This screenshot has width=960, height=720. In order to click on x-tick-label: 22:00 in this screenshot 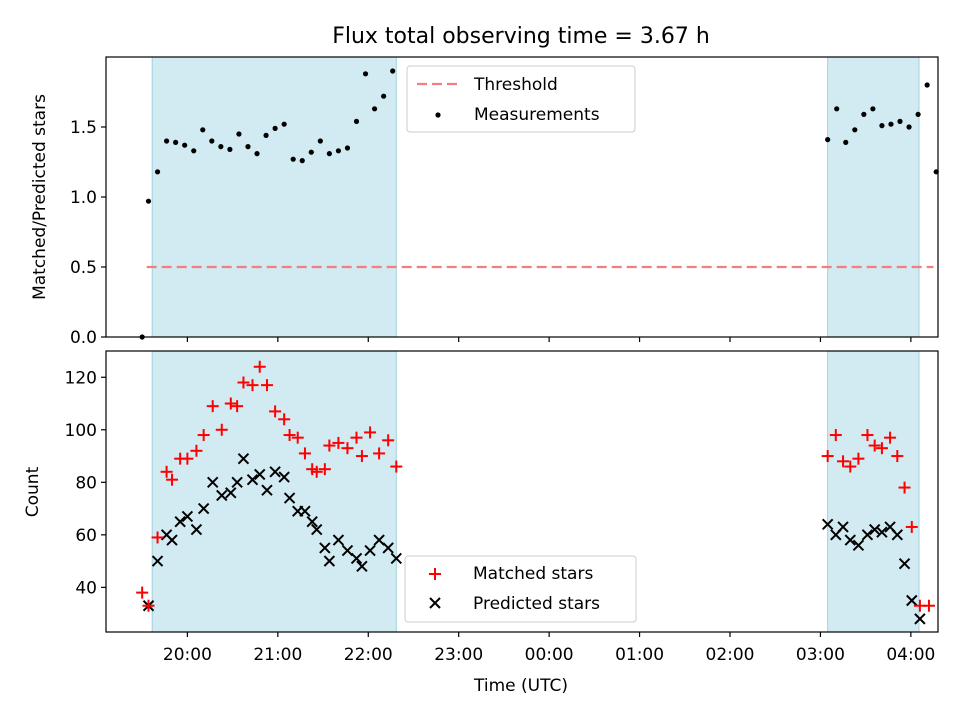, I will do `click(368, 655)`.